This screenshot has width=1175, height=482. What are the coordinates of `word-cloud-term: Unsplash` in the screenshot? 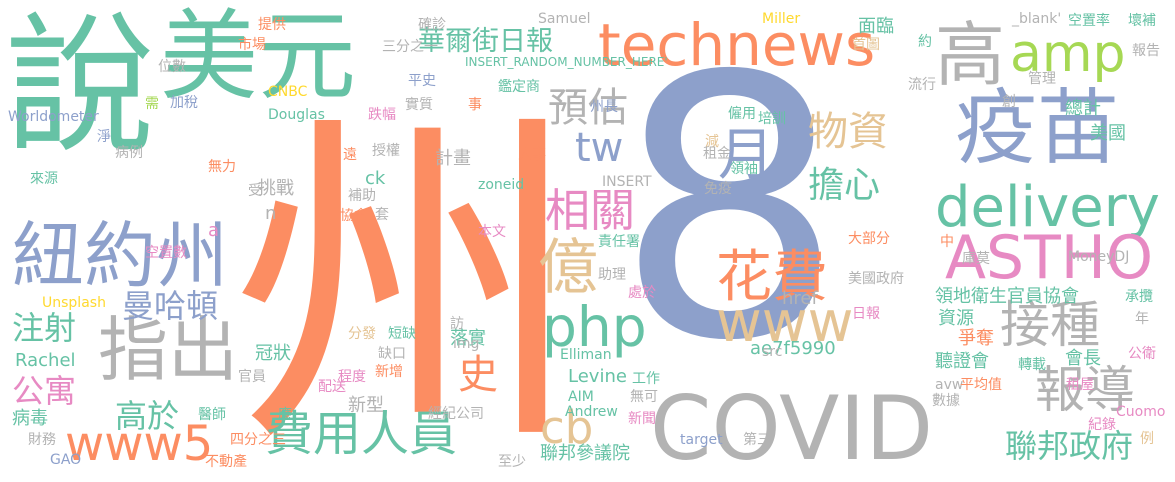 It's located at (74, 303).